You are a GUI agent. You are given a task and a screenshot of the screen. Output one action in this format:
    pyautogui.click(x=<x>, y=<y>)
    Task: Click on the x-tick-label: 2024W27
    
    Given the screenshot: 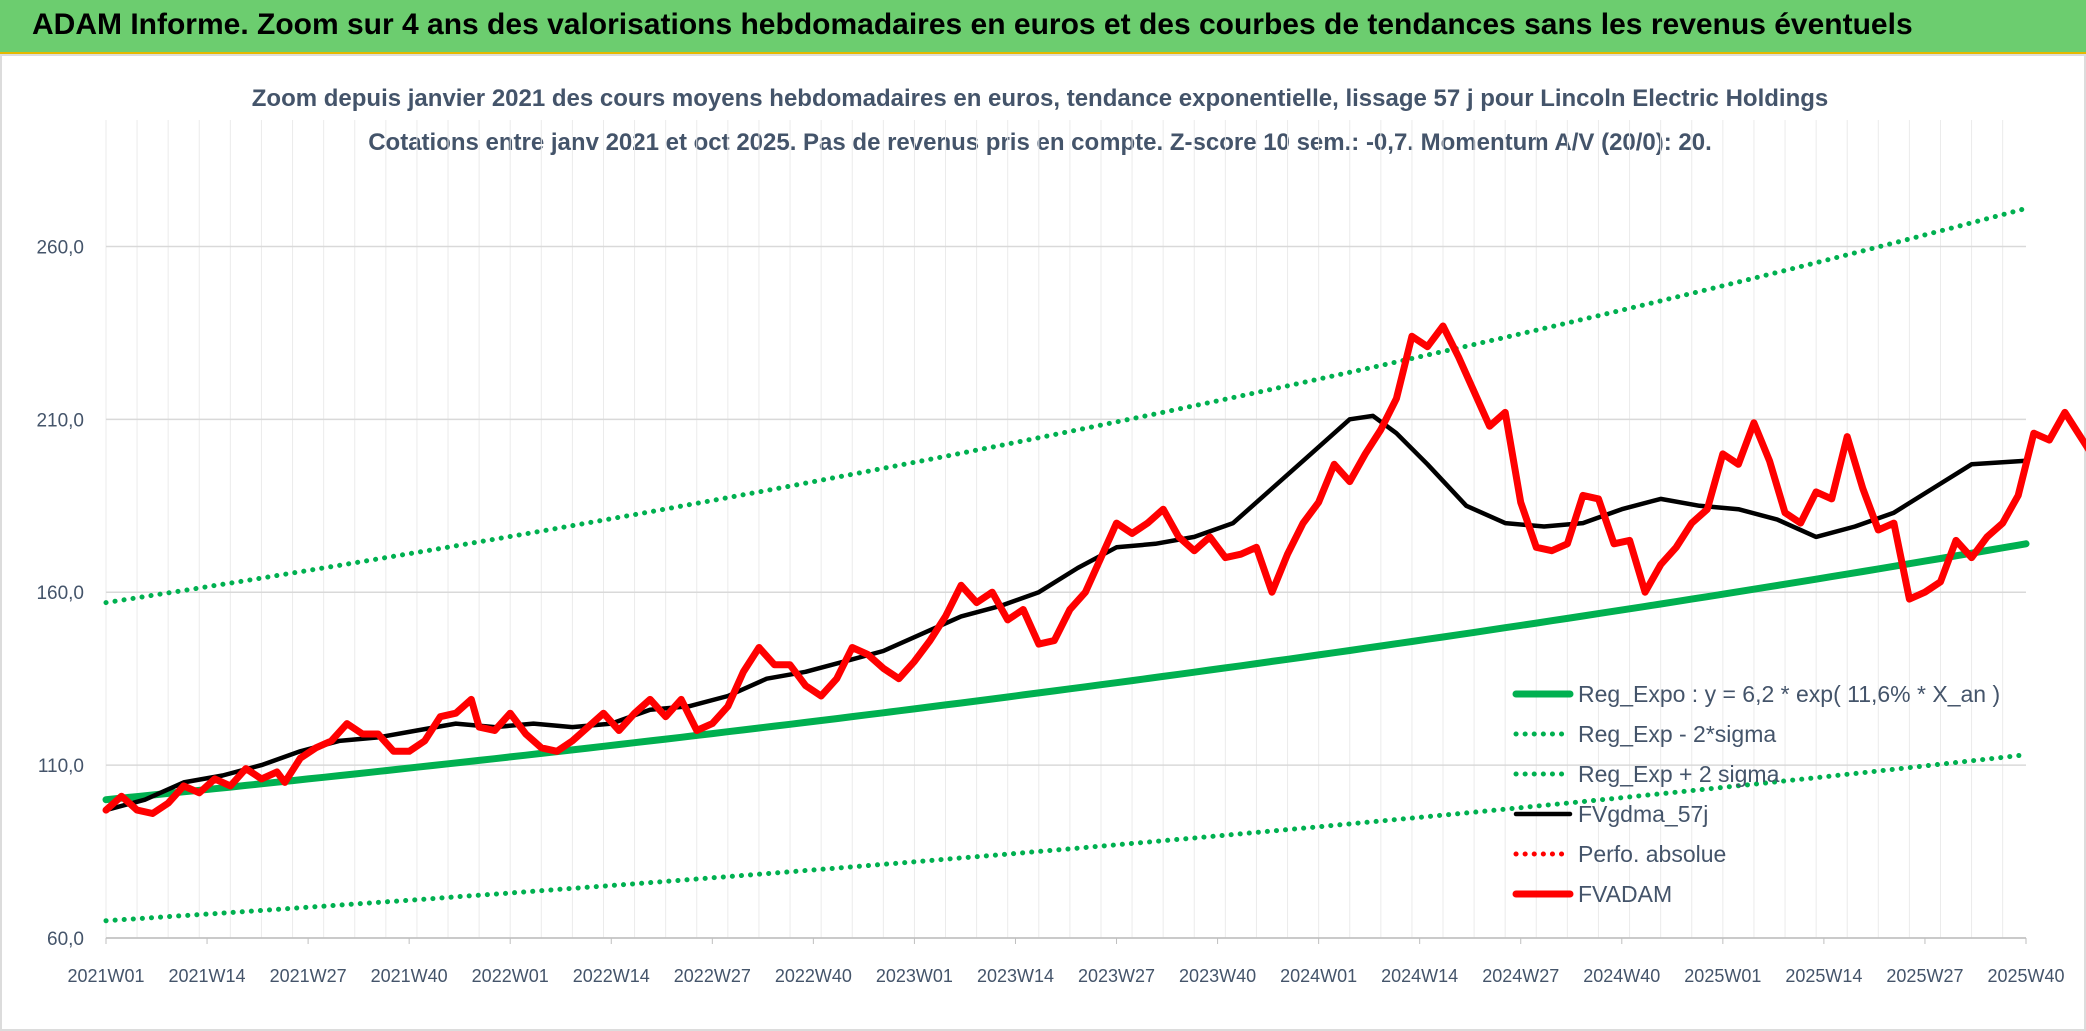 What is the action you would take?
    pyautogui.click(x=1520, y=976)
    